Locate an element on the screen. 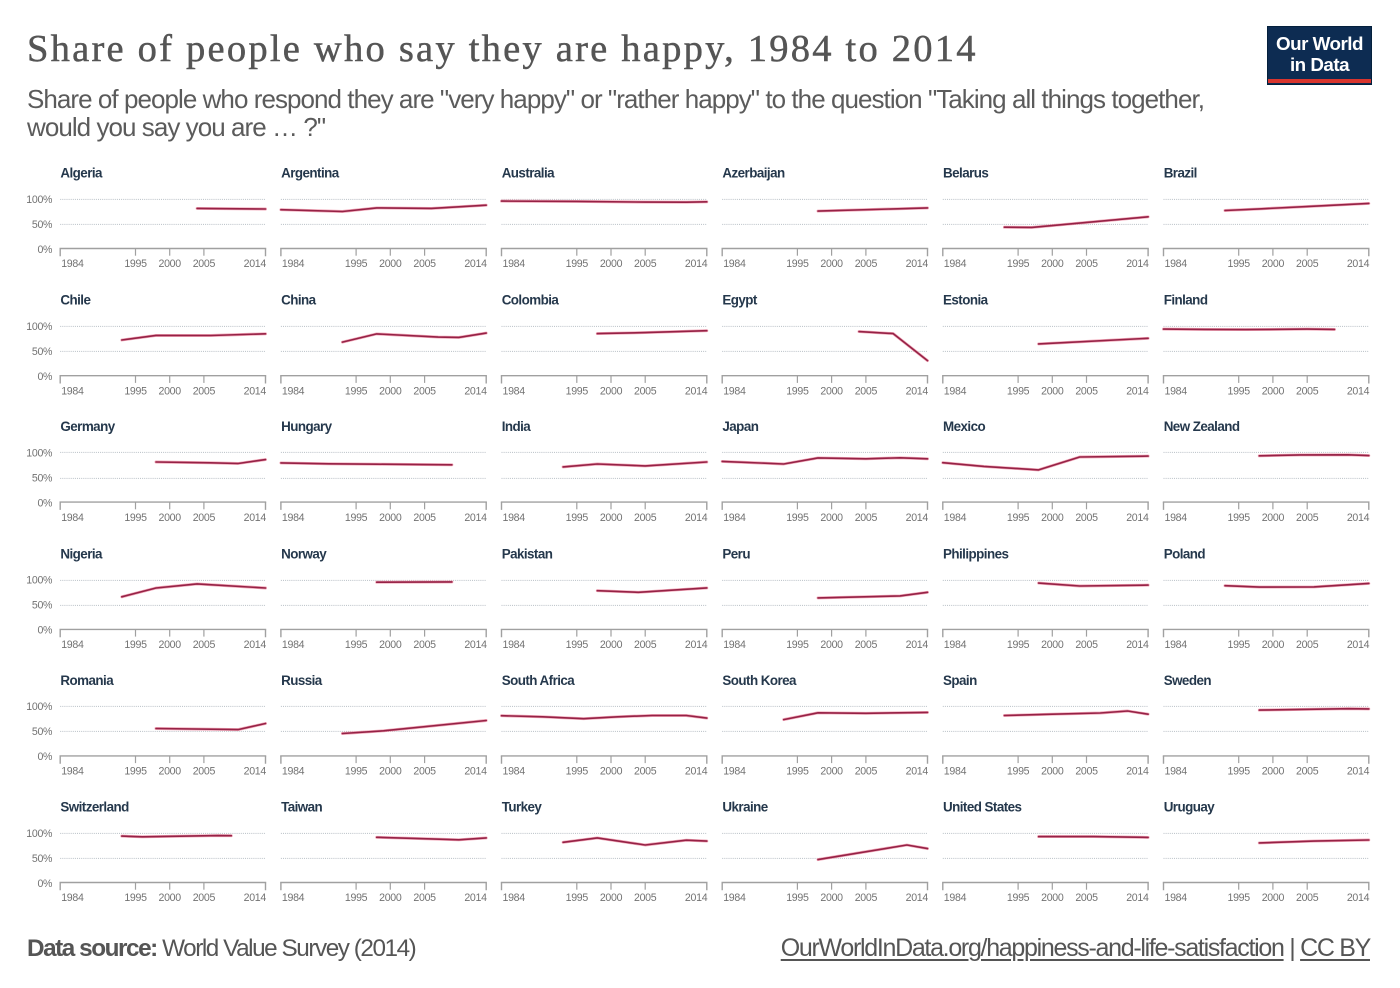 The width and height of the screenshot is (1400, 988). svg-text: Azerbaijan is located at coordinates (753, 173).